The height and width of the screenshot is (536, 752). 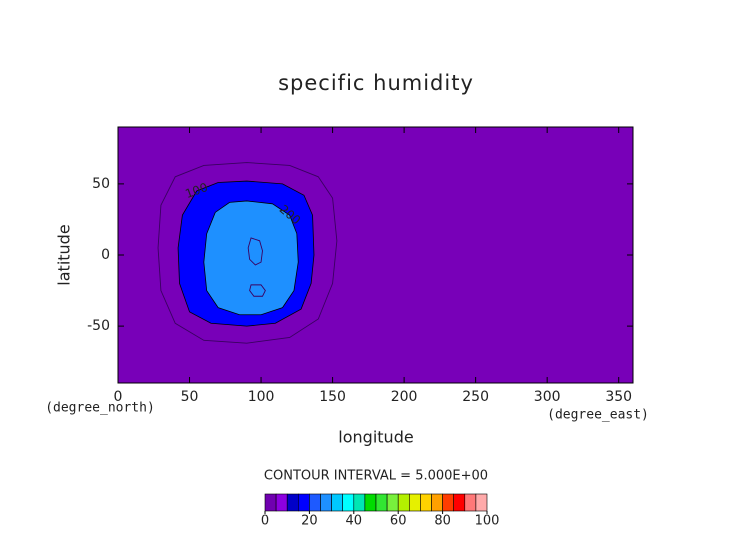 What do you see at coordinates (98, 326) in the screenshot?
I see `y-tick-label: -50` at bounding box center [98, 326].